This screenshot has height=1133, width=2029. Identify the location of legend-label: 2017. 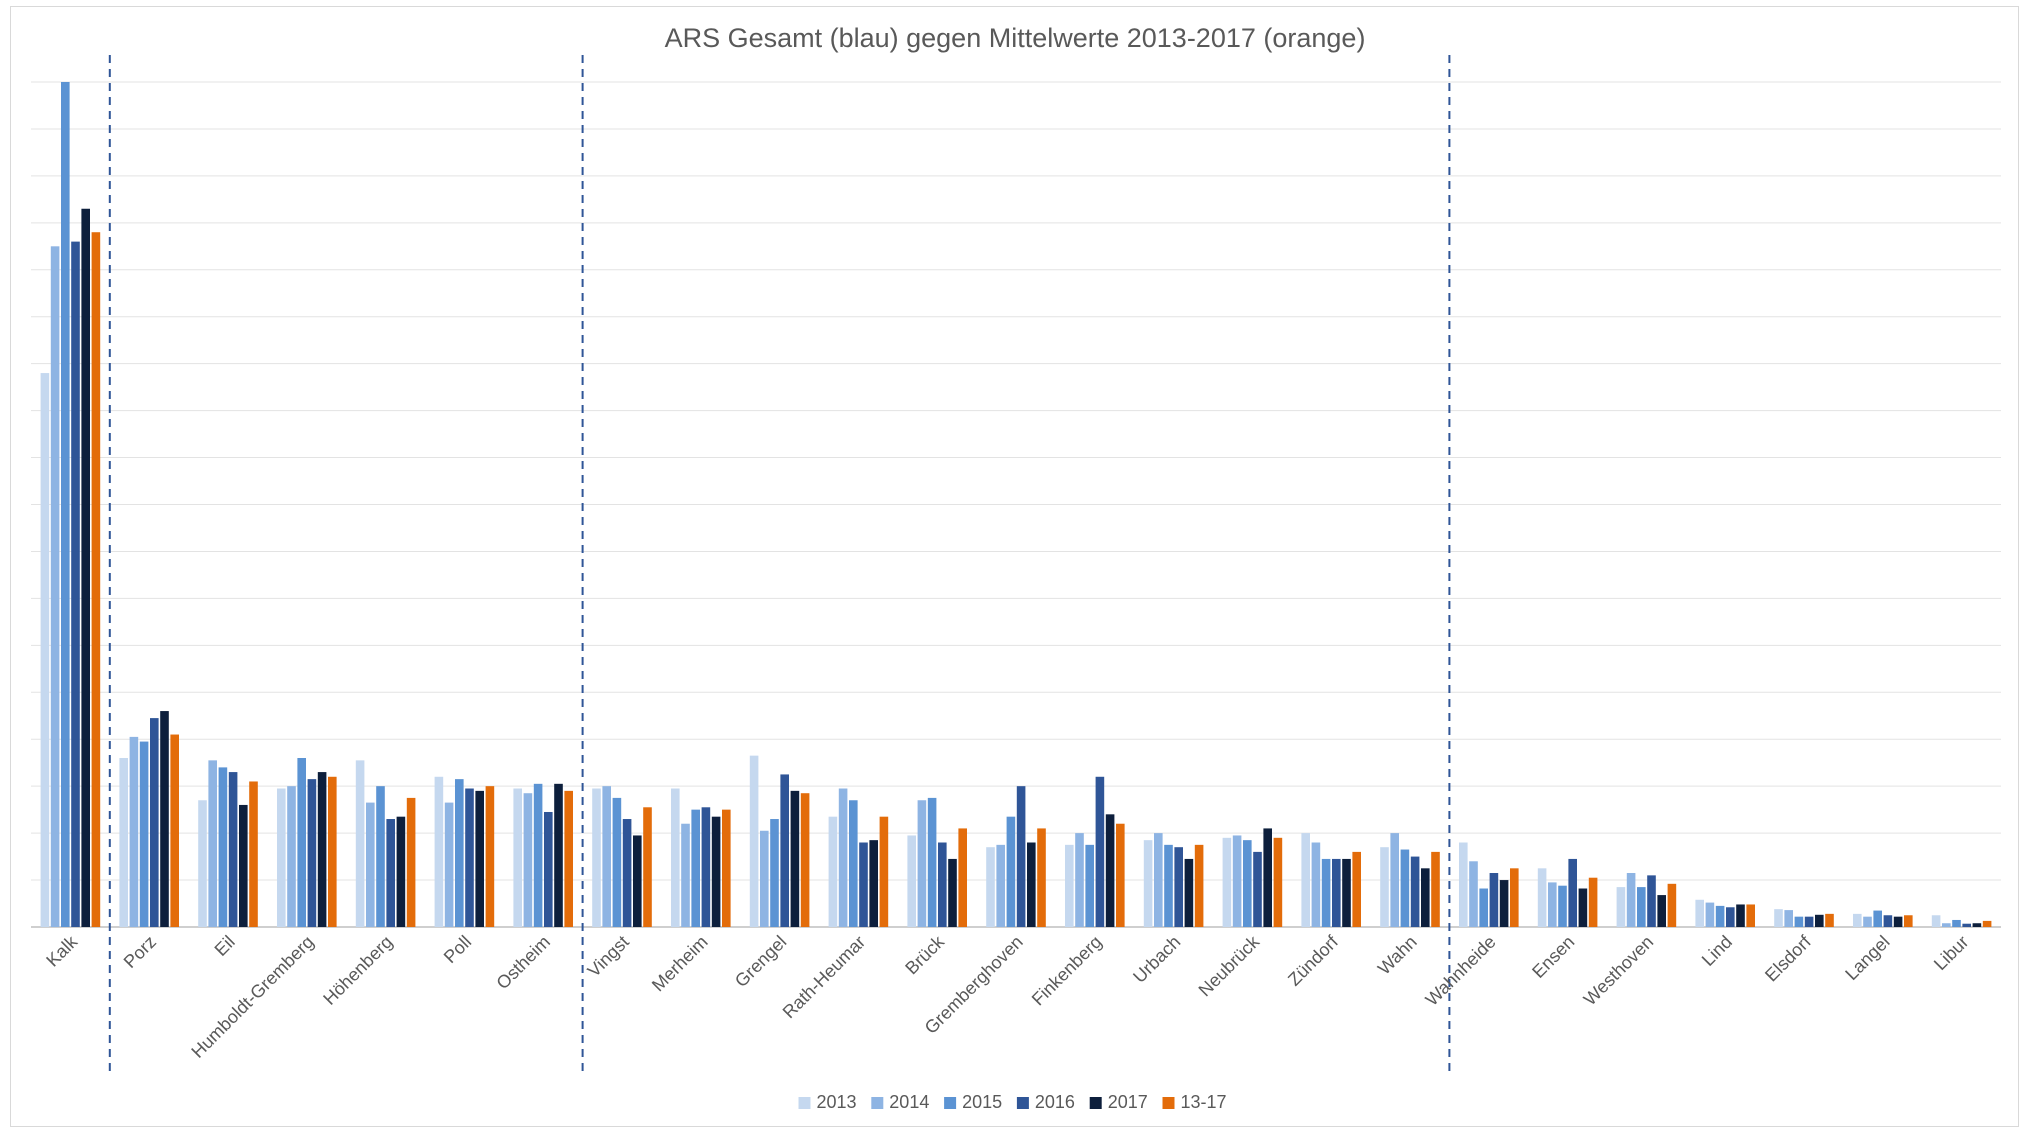
(1128, 1102).